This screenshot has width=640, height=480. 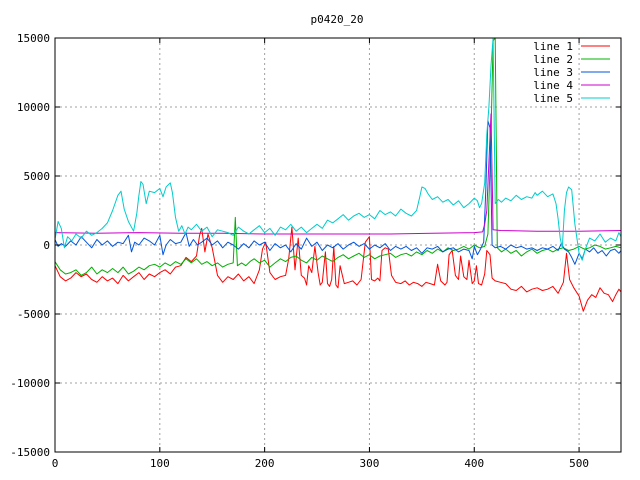 What do you see at coordinates (370, 463) in the screenshot?
I see `x-tick-label: 300` at bounding box center [370, 463].